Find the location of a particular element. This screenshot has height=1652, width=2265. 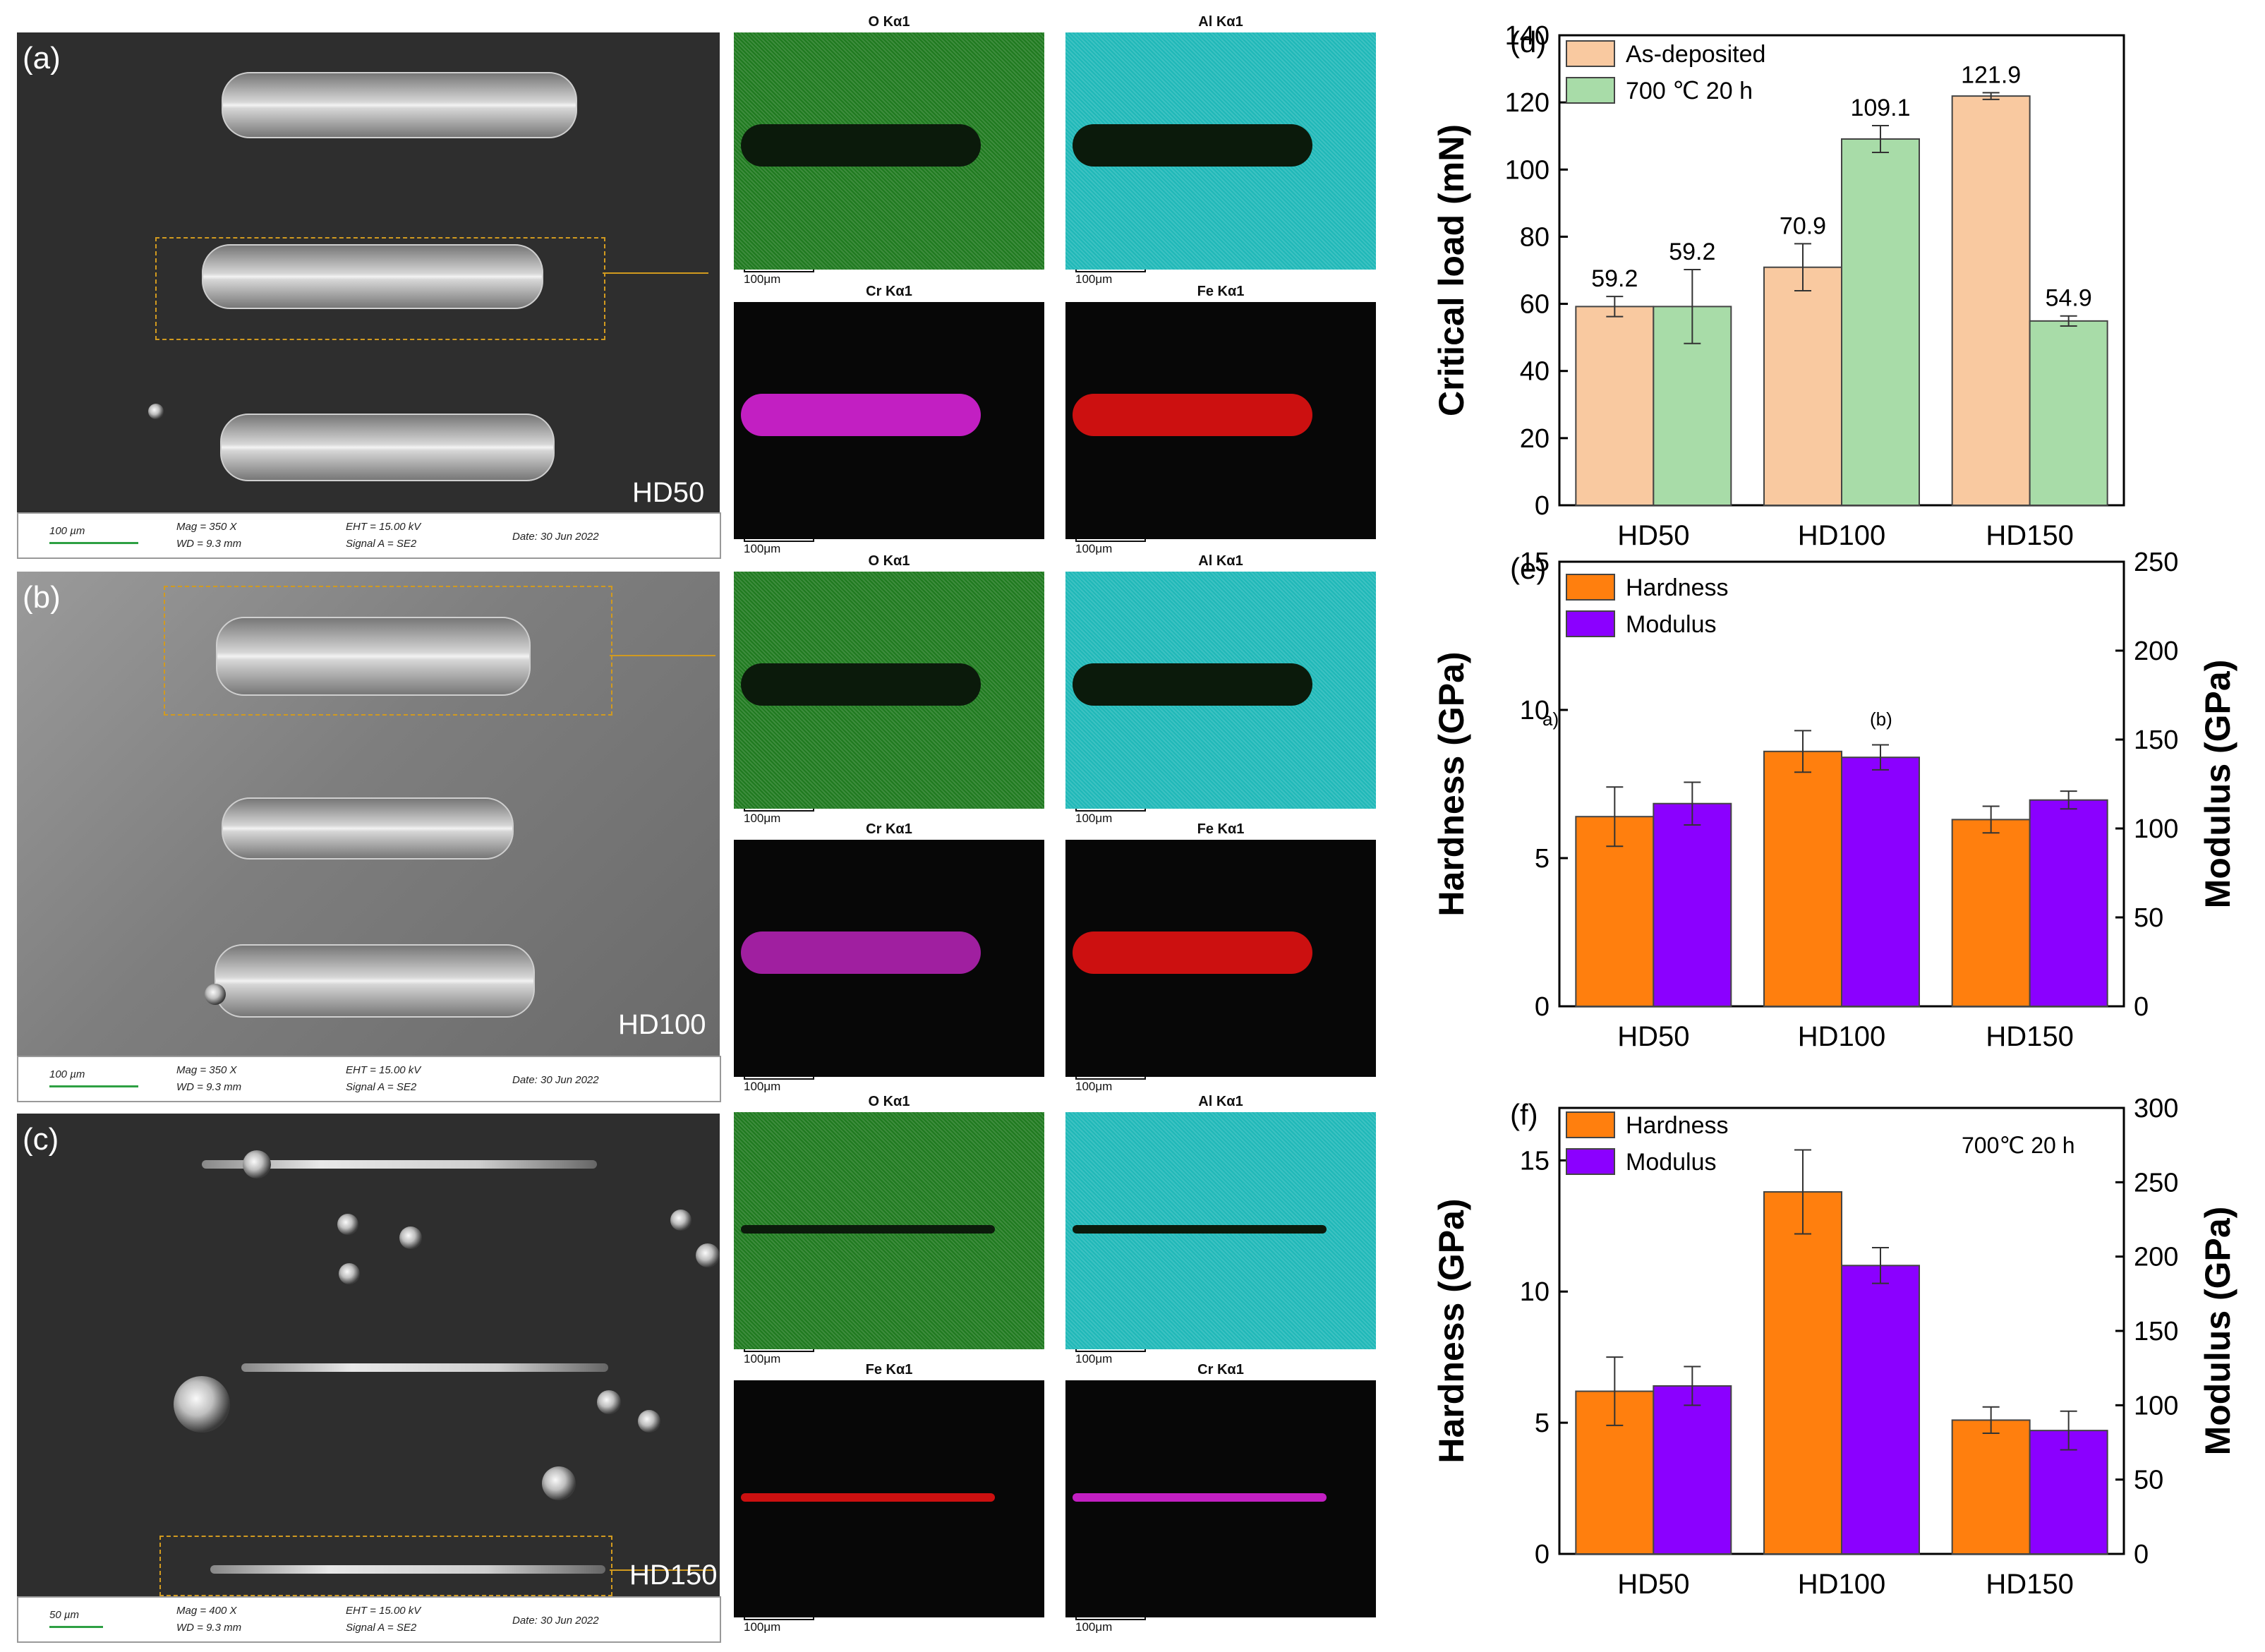

y-tick-label: 0 is located at coordinates (1542, 506).